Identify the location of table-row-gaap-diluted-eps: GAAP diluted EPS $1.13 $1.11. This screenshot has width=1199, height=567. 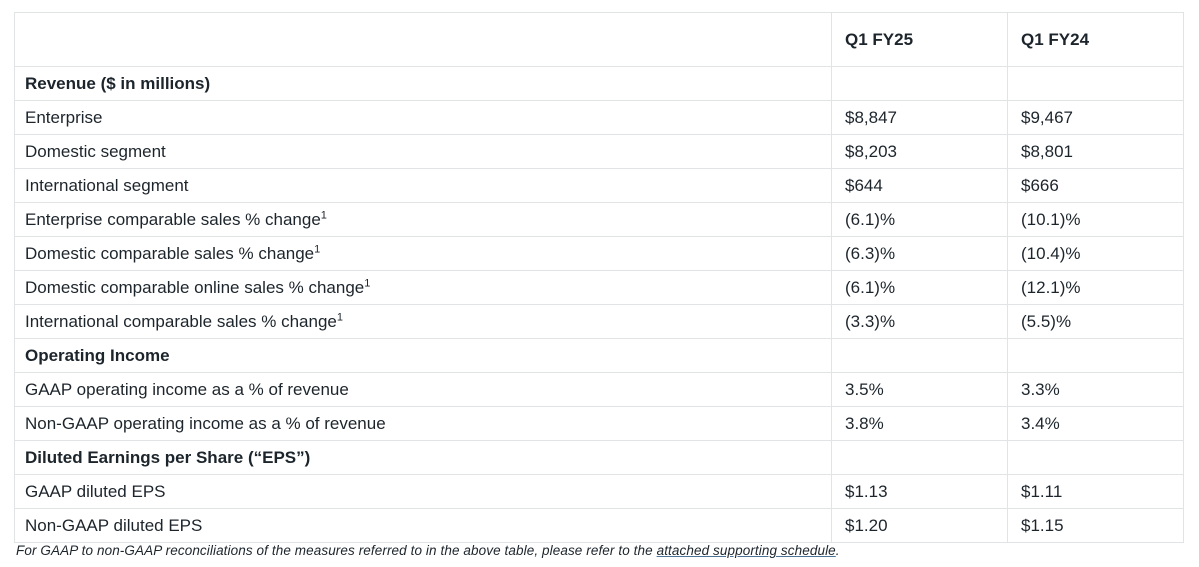
(599, 491).